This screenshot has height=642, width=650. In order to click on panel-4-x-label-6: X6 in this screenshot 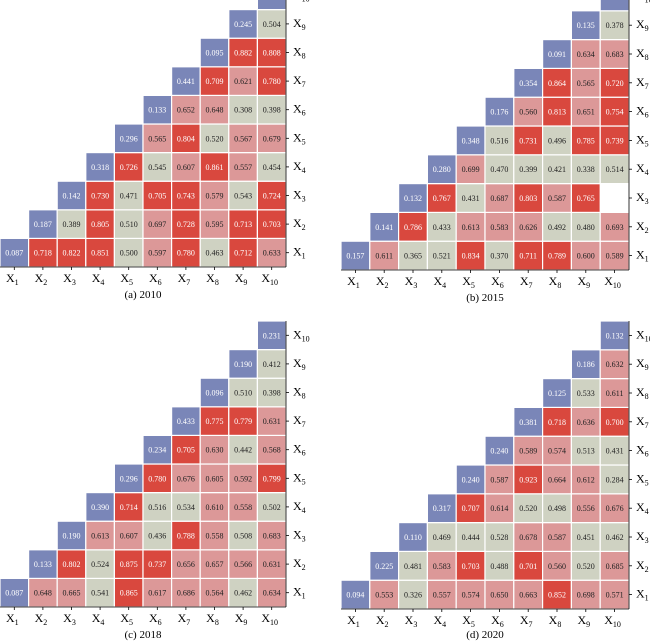, I will do `click(497, 621)`.